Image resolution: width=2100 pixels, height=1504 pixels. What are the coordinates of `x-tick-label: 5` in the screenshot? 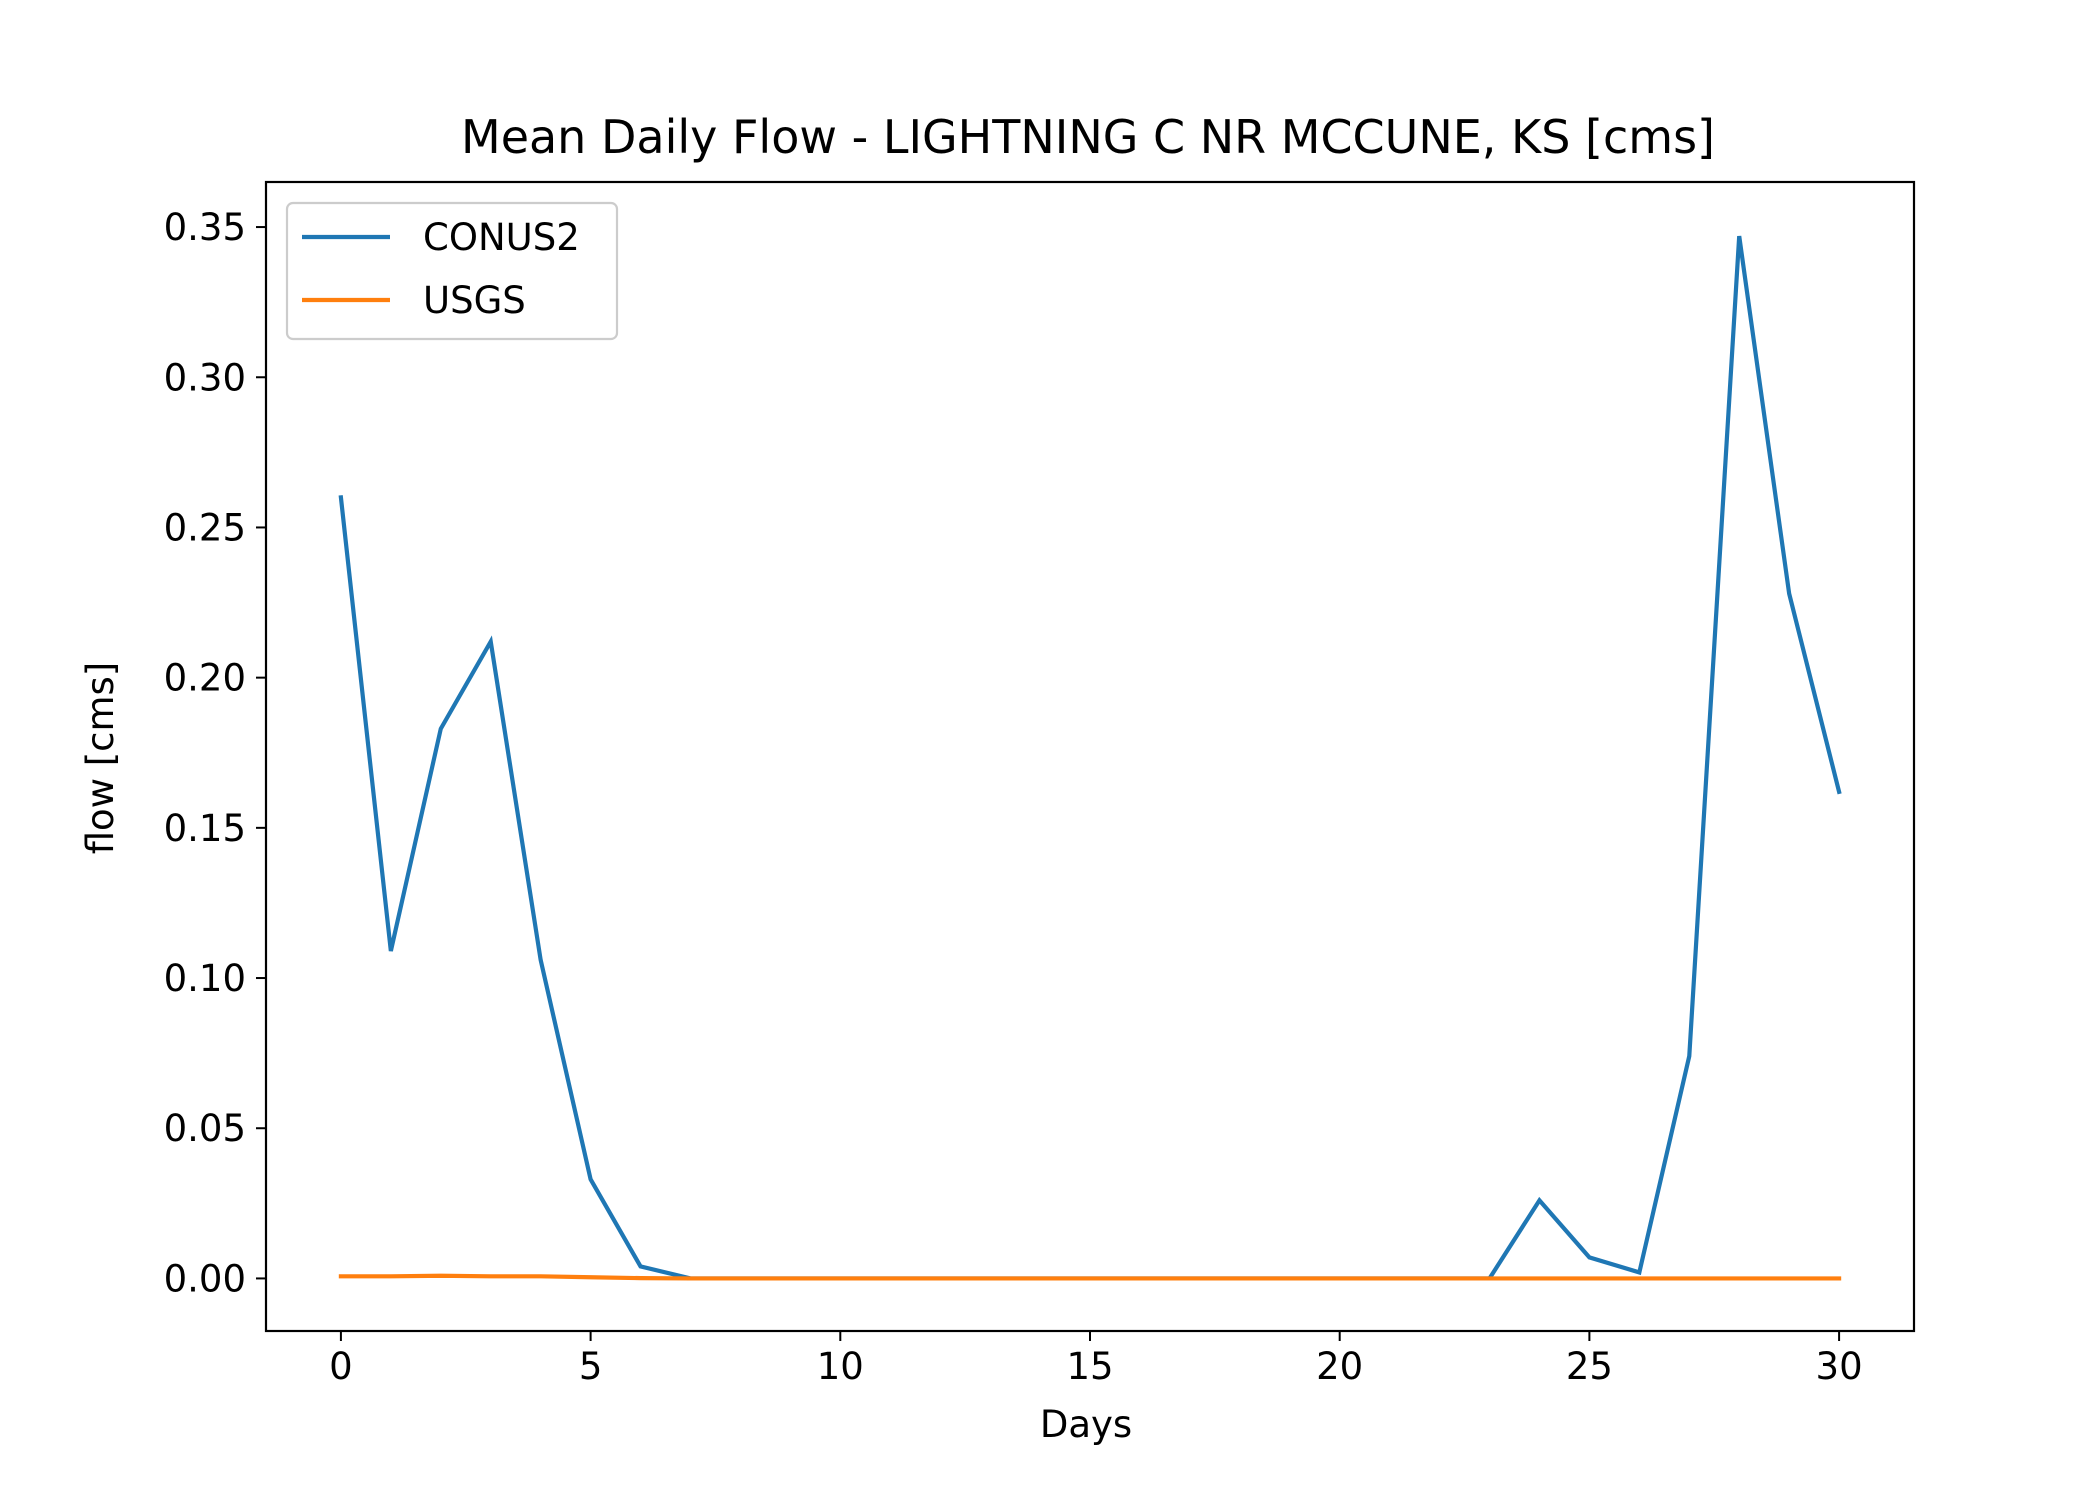 It's located at (591, 1366).